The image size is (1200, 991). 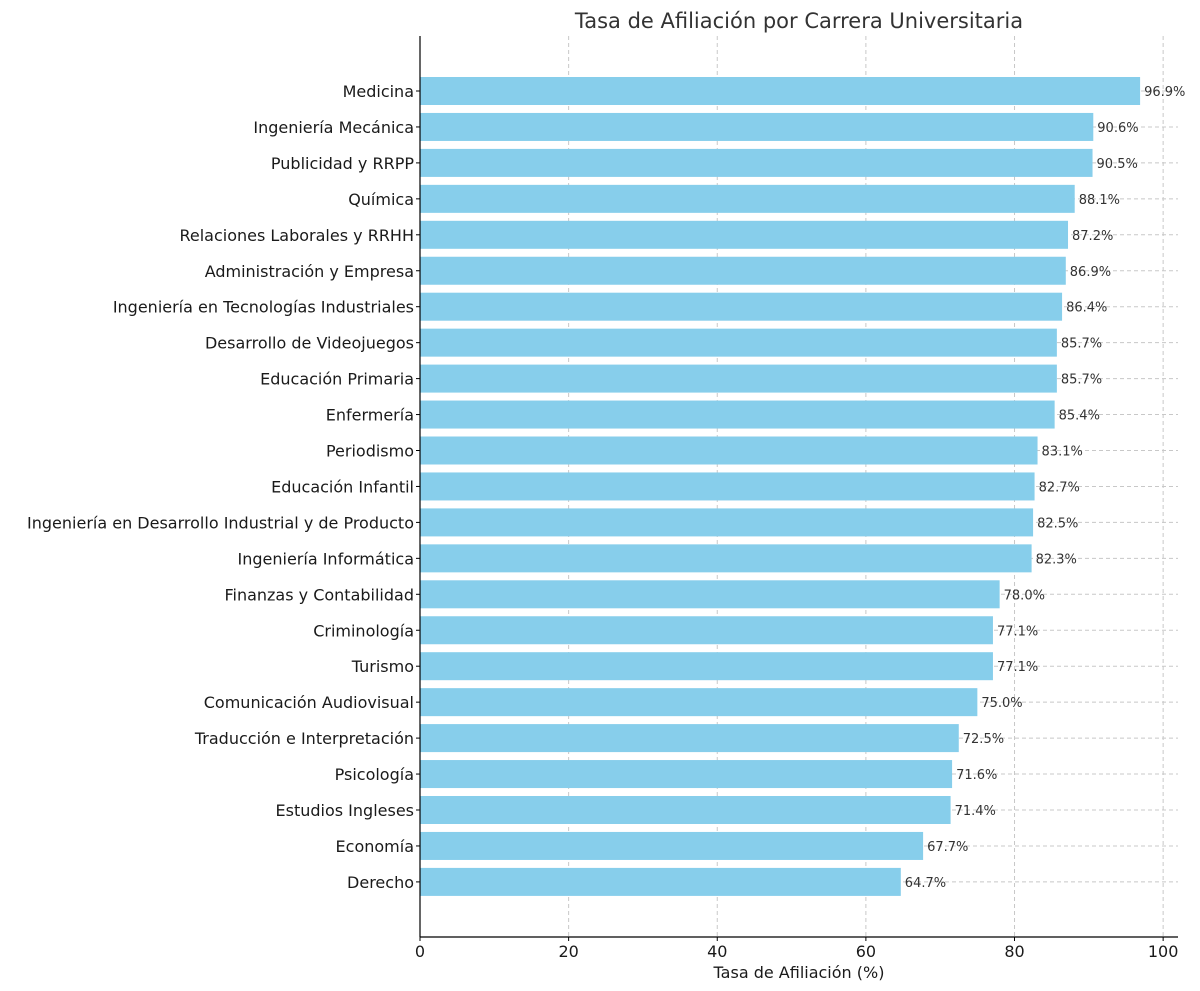 What do you see at coordinates (1092, 236) in the screenshot?
I see `bar-value-label: 87.2%` at bounding box center [1092, 236].